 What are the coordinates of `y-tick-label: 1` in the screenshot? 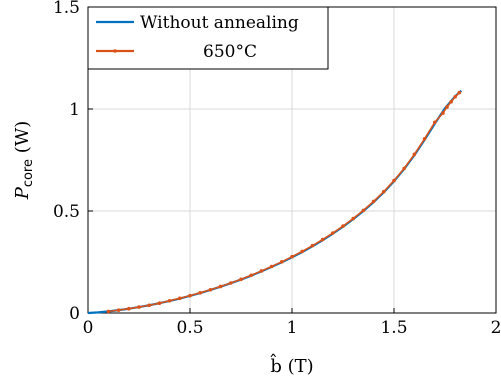 It's located at (74, 110).